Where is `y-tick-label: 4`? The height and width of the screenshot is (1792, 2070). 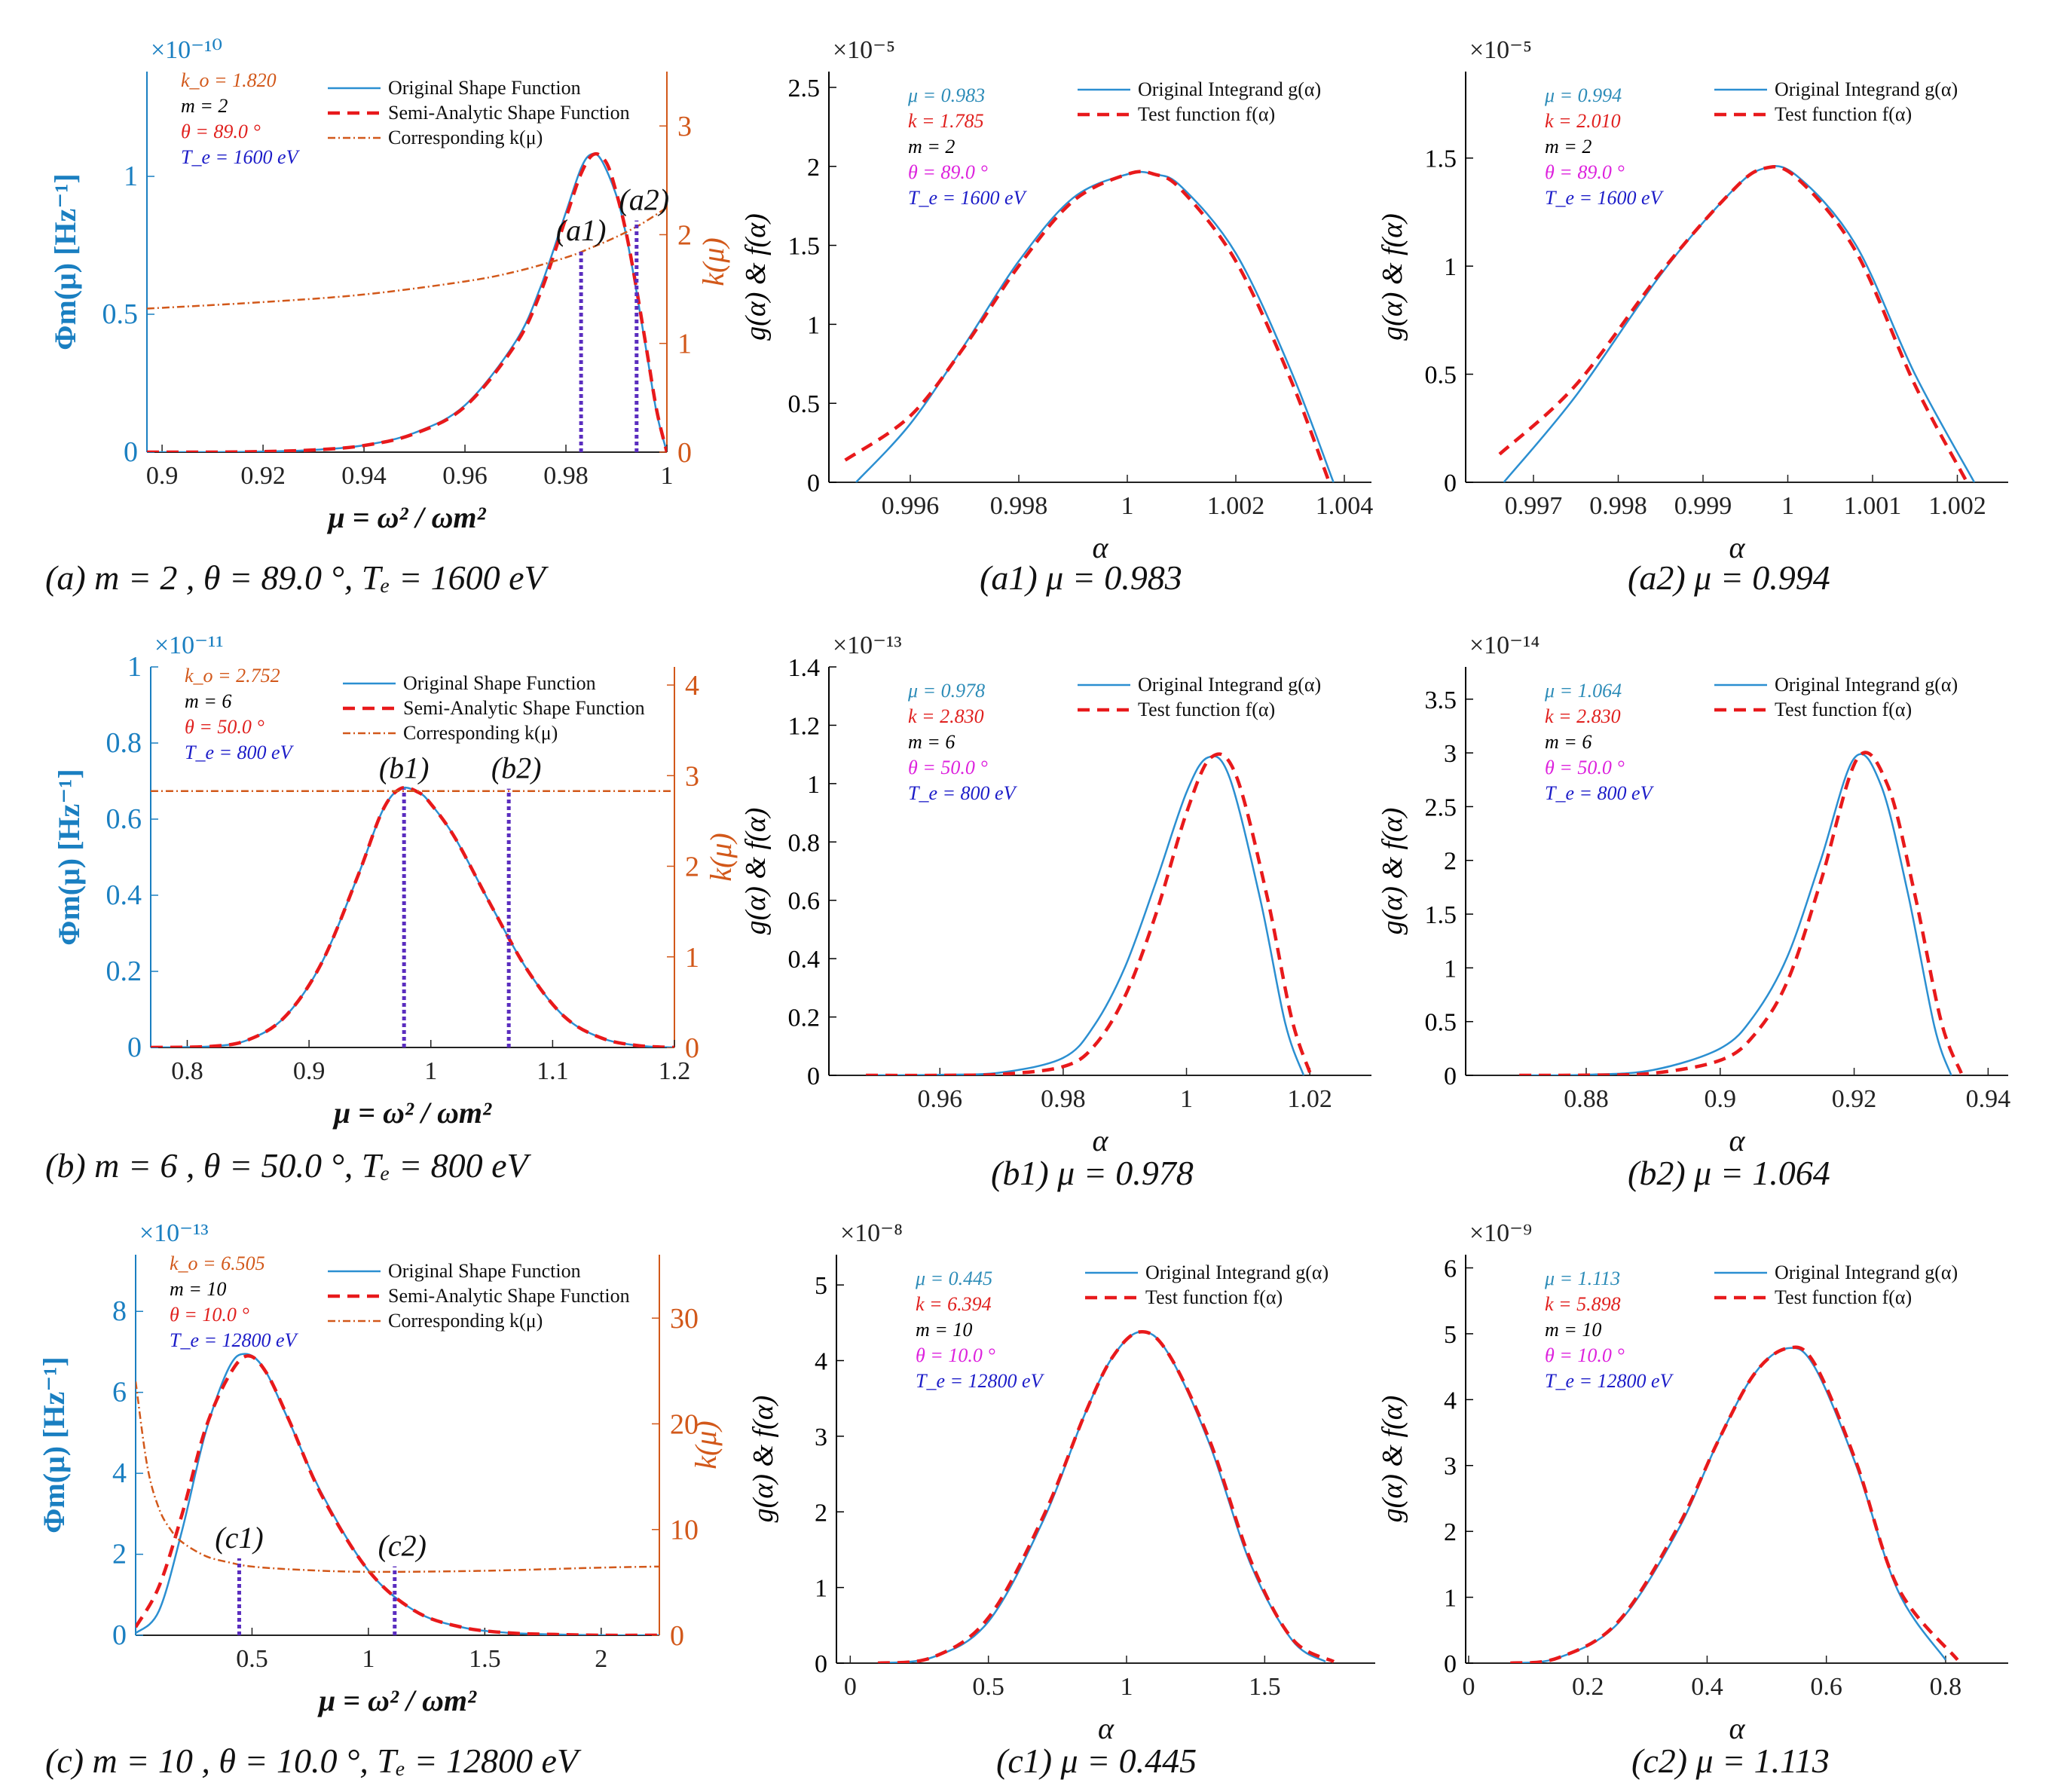
y-tick-label: 4 is located at coordinates (1450, 1401).